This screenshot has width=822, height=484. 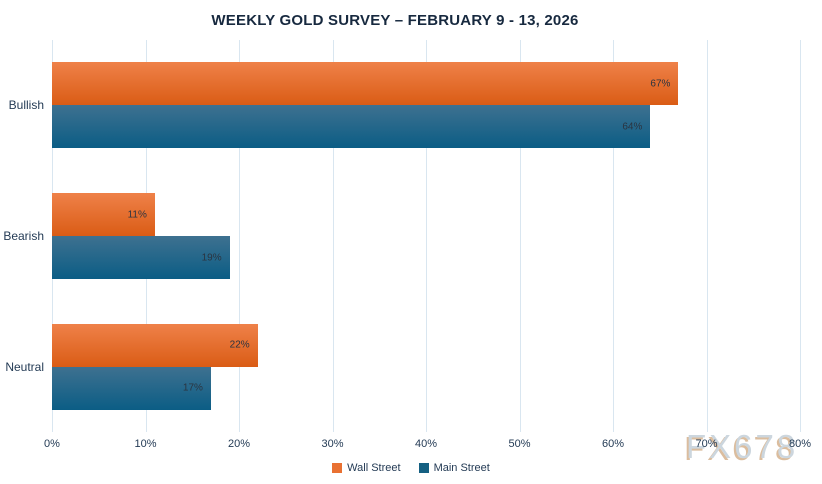 I want to click on bar-main-street-neutral: 17%, so click(x=131, y=388).